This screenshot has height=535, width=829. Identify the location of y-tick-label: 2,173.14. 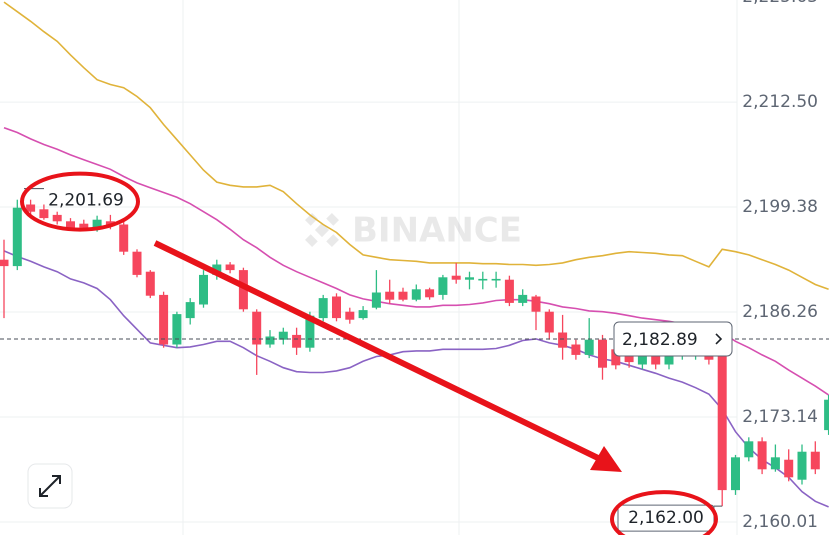
(780, 417).